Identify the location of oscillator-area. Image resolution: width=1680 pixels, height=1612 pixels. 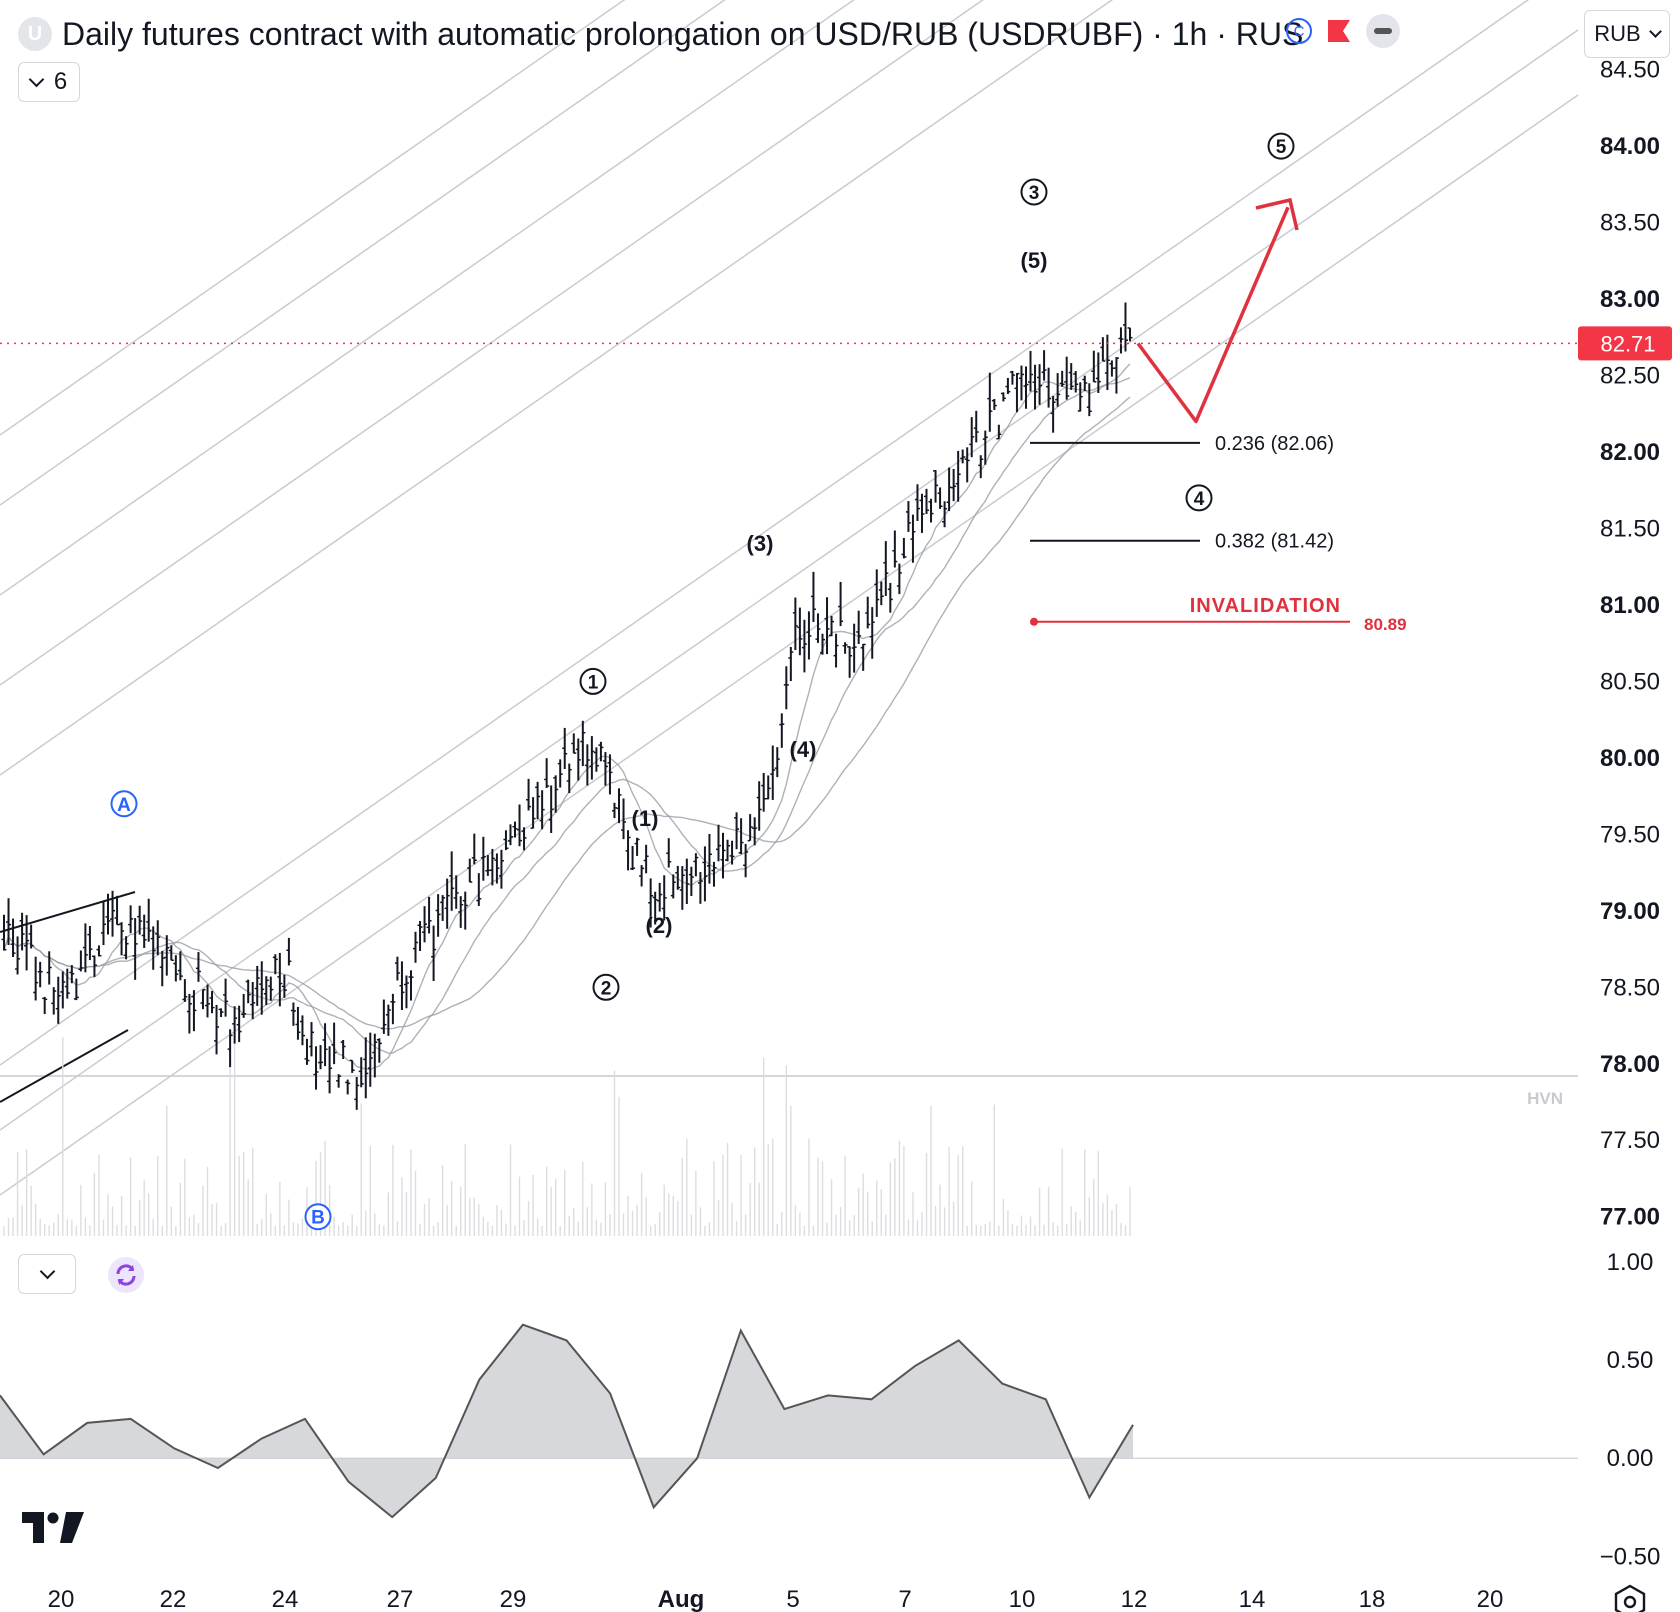
(566, 1421).